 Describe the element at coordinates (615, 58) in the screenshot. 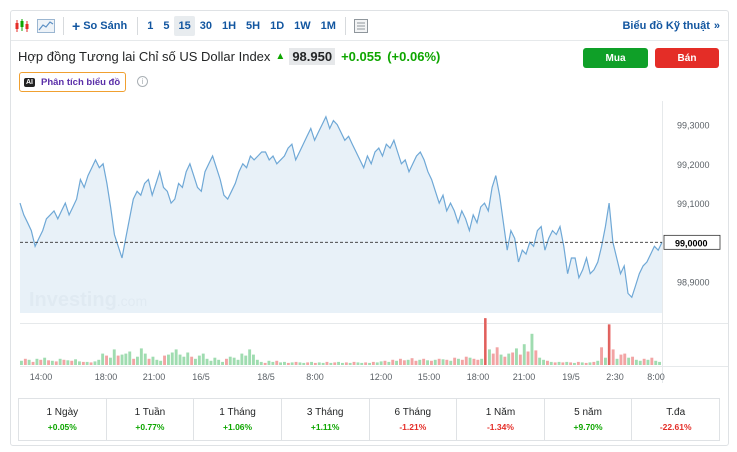

I see `buy-button: Mua` at that location.